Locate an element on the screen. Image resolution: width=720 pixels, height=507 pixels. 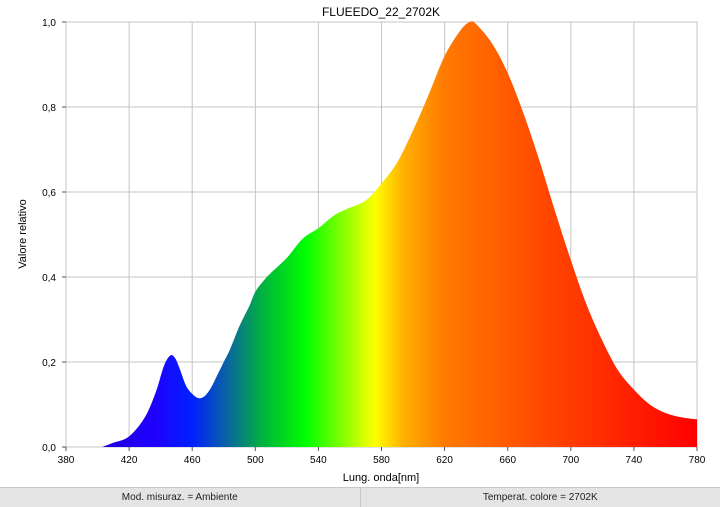
measurement-mode-field: Mod. misuraz. = Ambiente is located at coordinates (179, 497).